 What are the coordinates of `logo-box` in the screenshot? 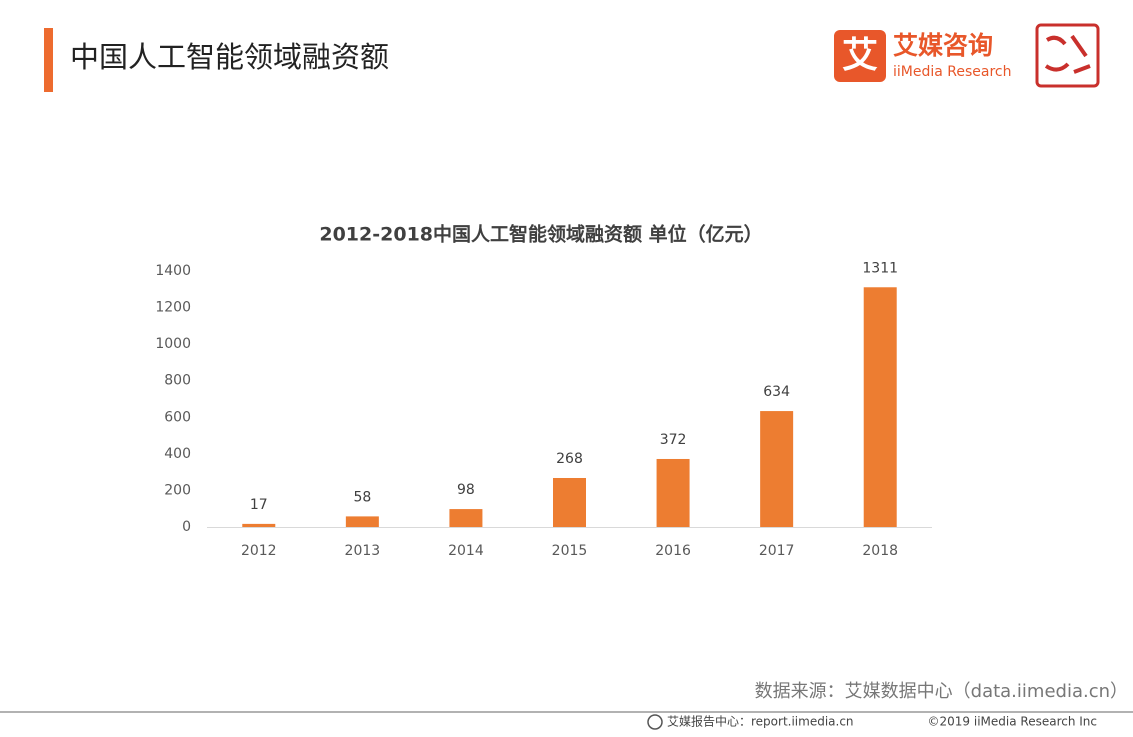 It's located at (860, 56).